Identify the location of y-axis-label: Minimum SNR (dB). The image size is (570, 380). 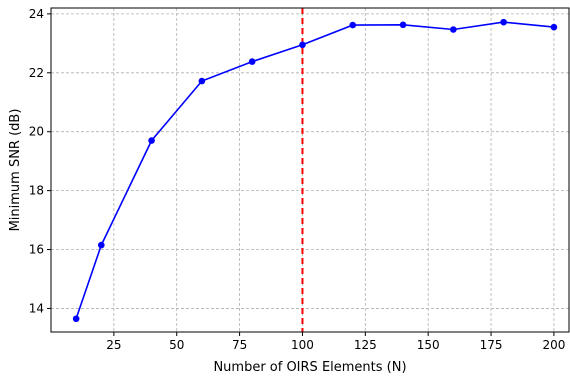
(15, 170).